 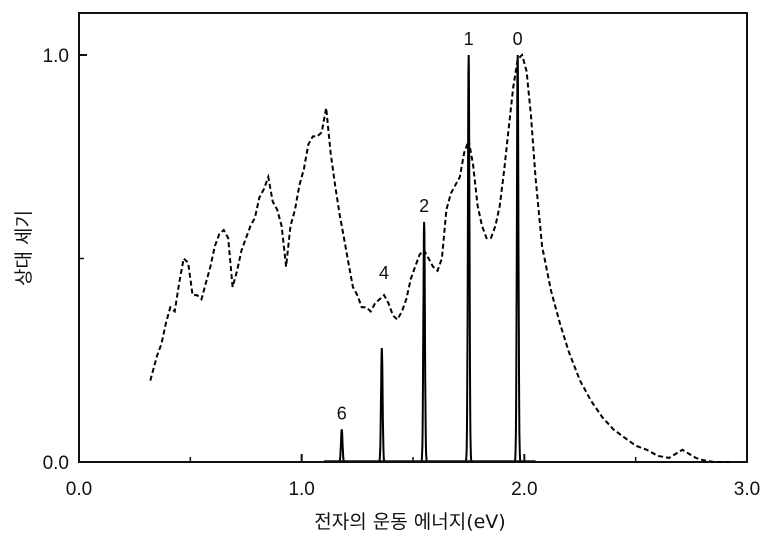 I want to click on y-tick-label: 1.0, so click(x=56, y=56).